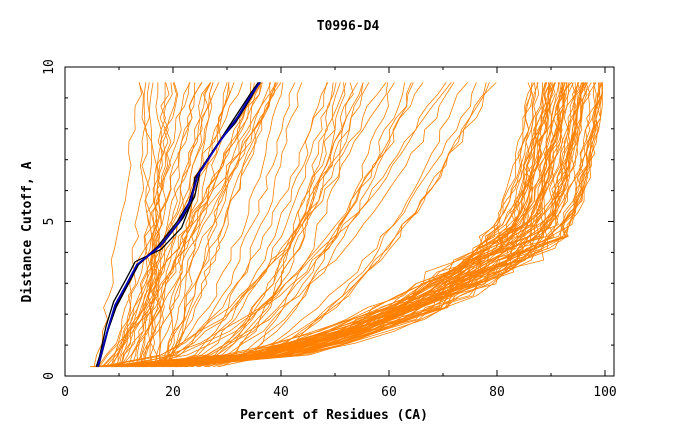  Describe the element at coordinates (281, 392) in the screenshot. I see `x-tick-label: 40` at that location.